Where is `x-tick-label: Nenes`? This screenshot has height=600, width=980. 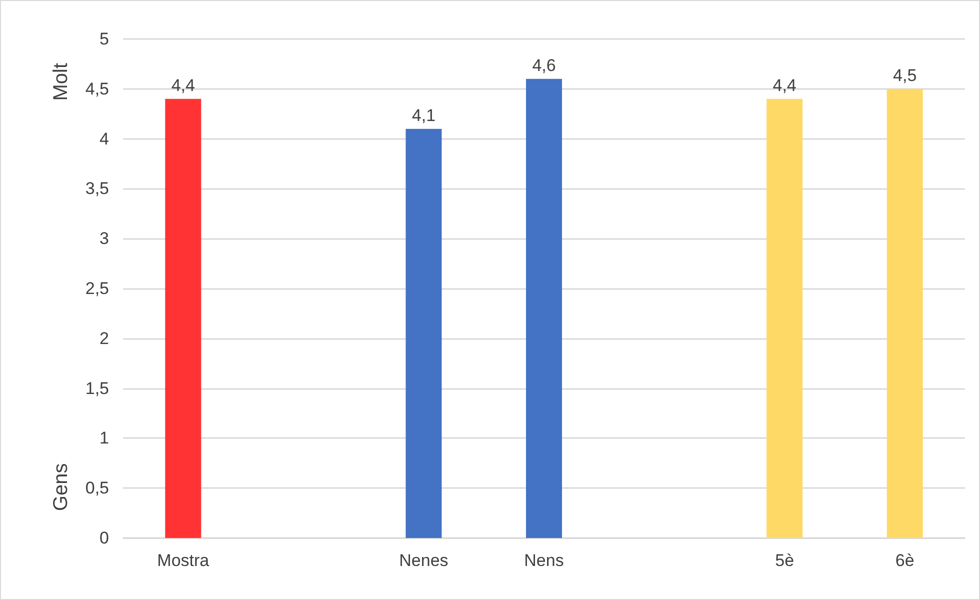
x-tick-label: Nenes is located at coordinates (423, 560).